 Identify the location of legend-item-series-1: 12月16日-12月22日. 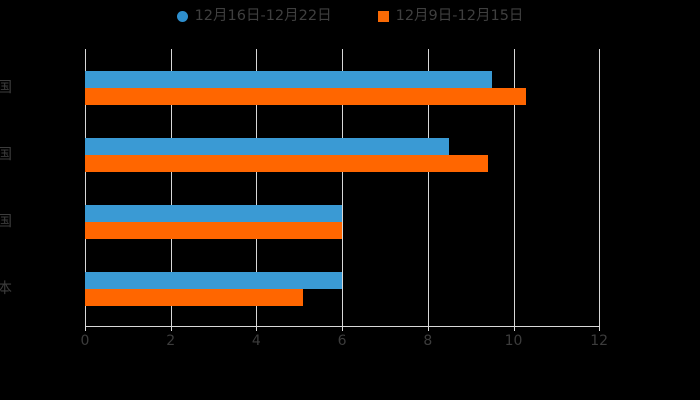
(254, 15).